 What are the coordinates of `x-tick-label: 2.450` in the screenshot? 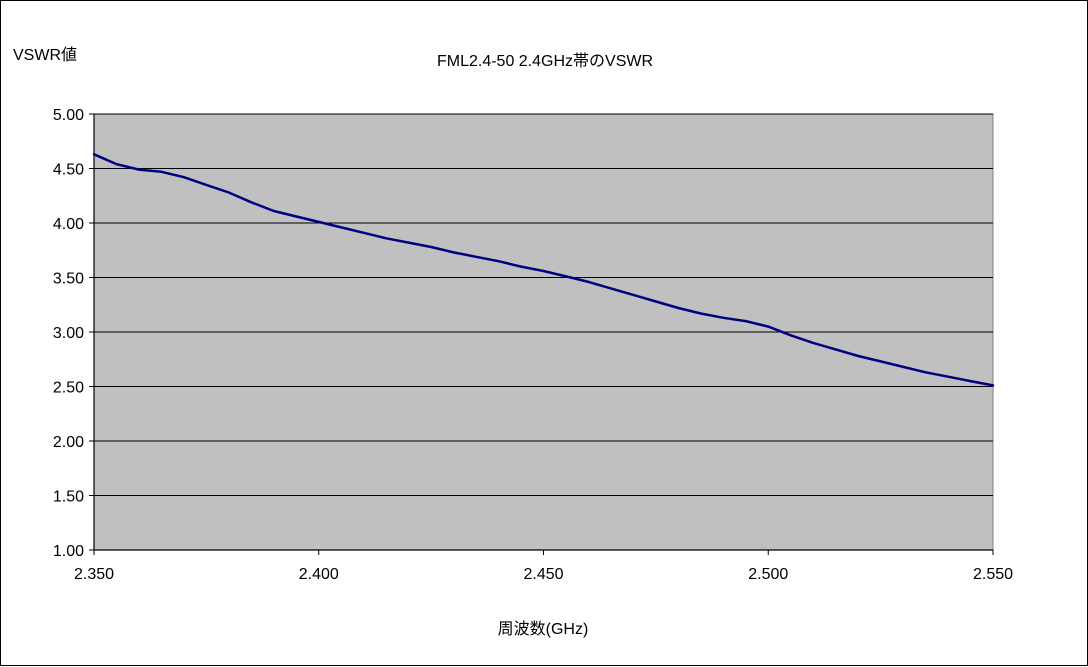 It's located at (543, 574).